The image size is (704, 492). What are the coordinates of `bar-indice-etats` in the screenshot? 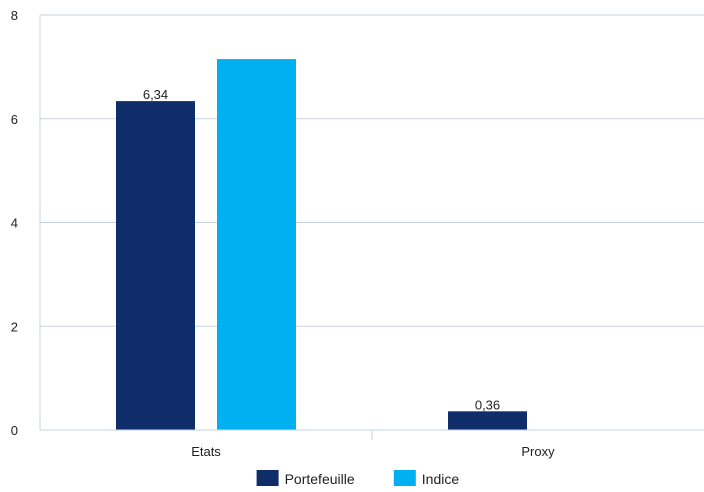 It's located at (256, 244).